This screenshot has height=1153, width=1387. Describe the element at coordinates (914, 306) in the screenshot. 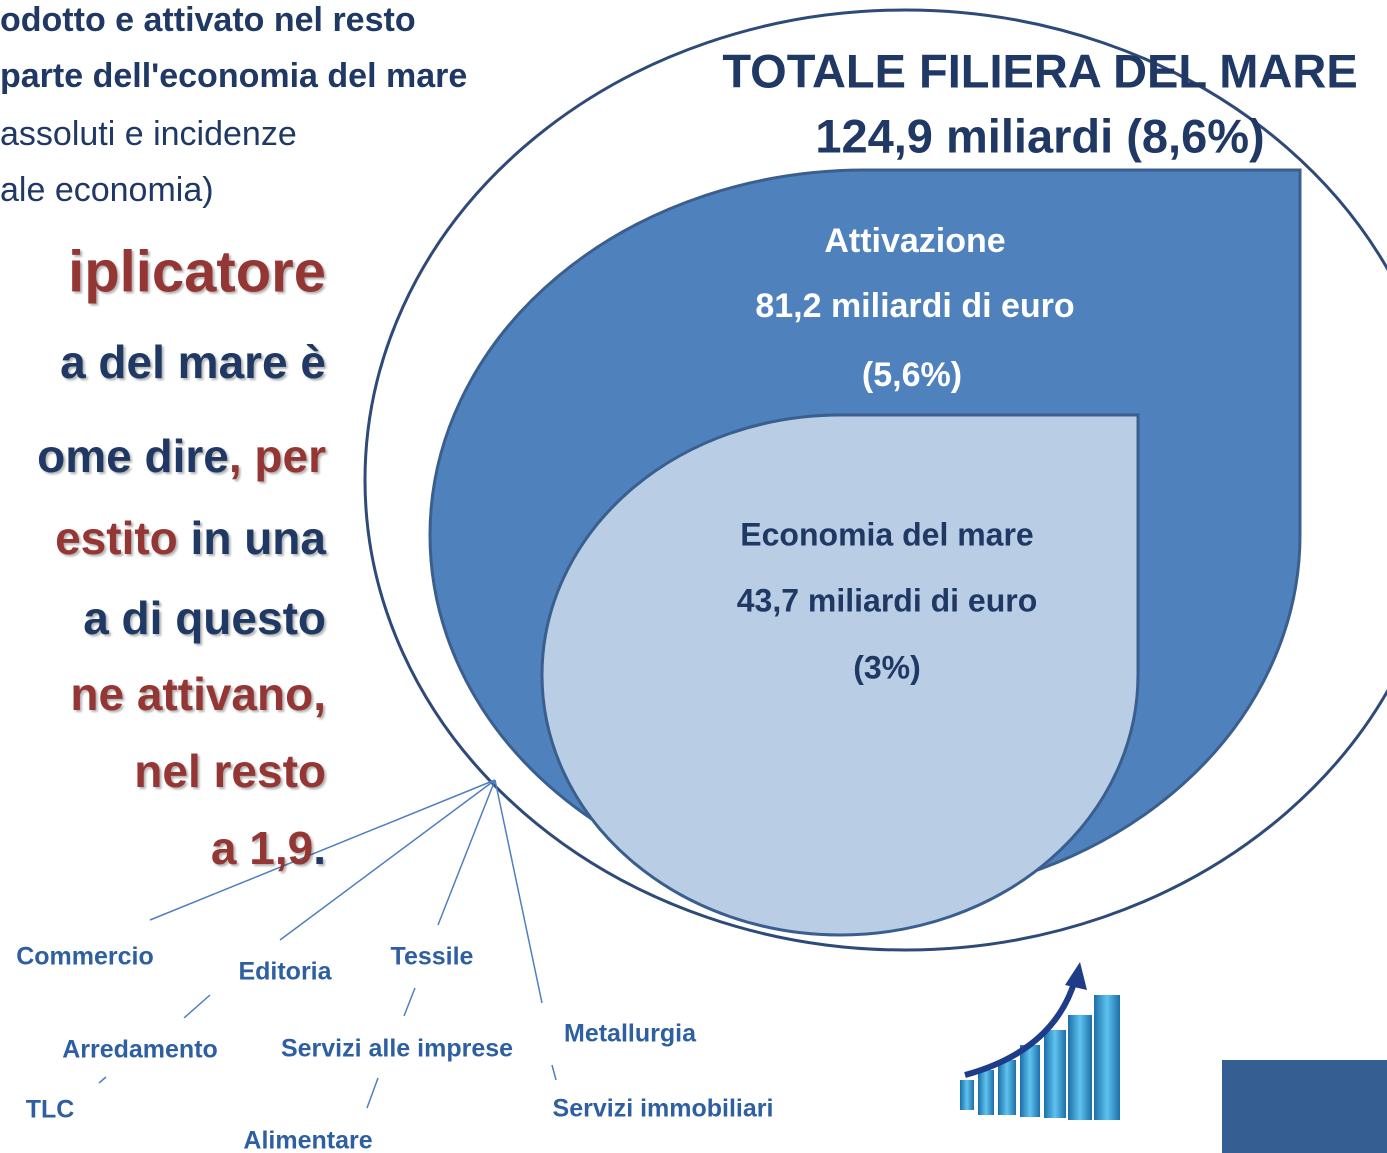

I see `activation-value: 81,2 miliardi di euro` at that location.